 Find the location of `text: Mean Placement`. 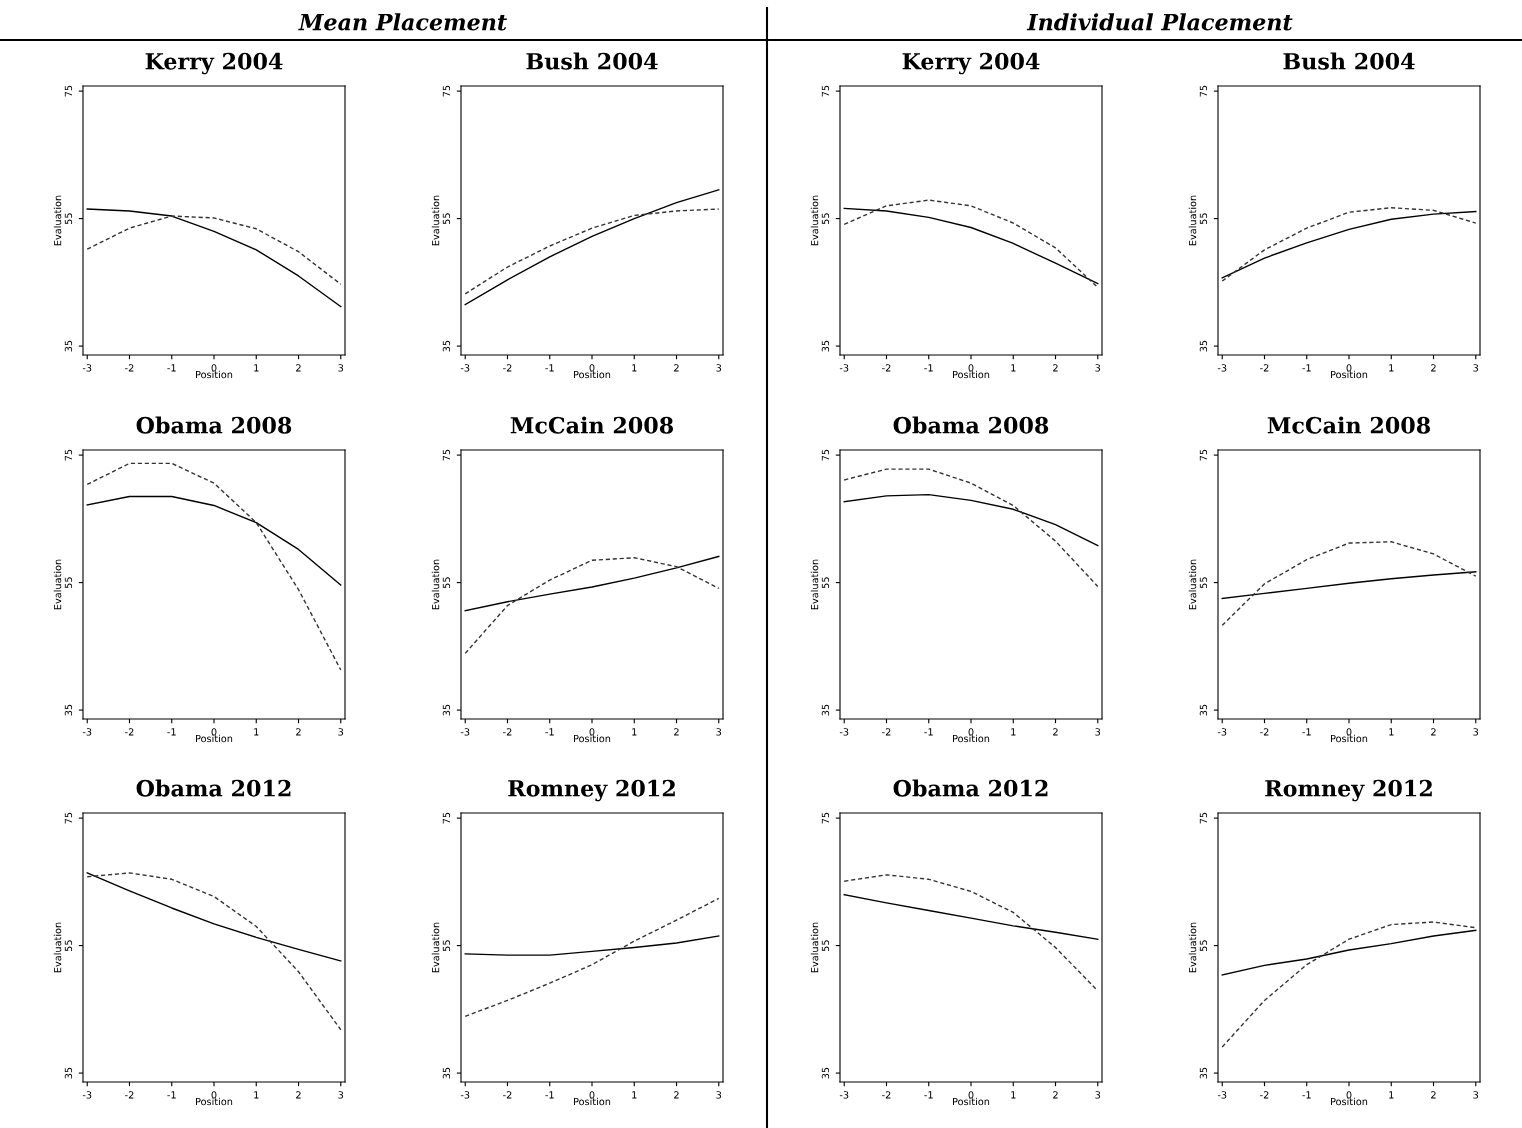

text: Mean Placement is located at coordinates (402, 22).